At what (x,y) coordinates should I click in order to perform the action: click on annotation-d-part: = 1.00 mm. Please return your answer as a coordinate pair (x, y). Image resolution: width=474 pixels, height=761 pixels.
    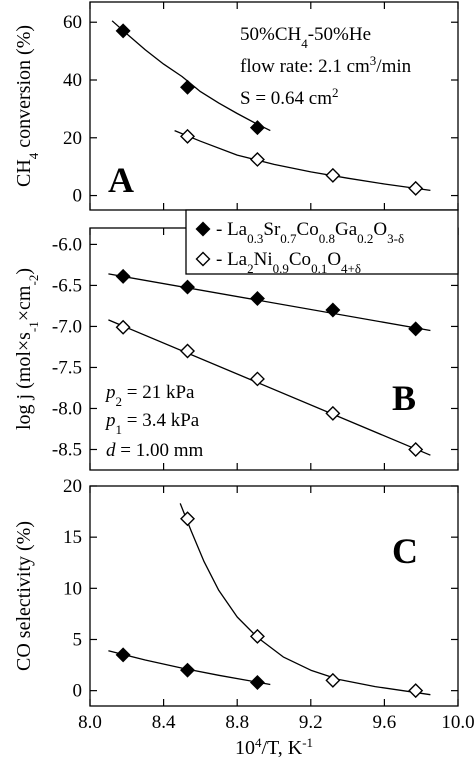
    Looking at the image, I should click on (160, 450).